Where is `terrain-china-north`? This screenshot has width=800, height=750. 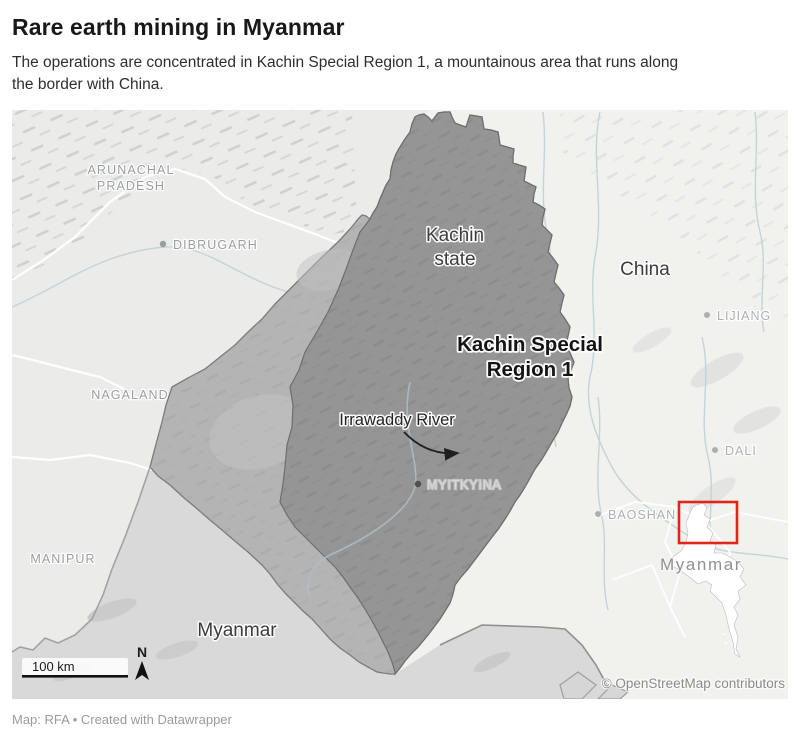
terrain-china-north is located at coordinates (674, 215).